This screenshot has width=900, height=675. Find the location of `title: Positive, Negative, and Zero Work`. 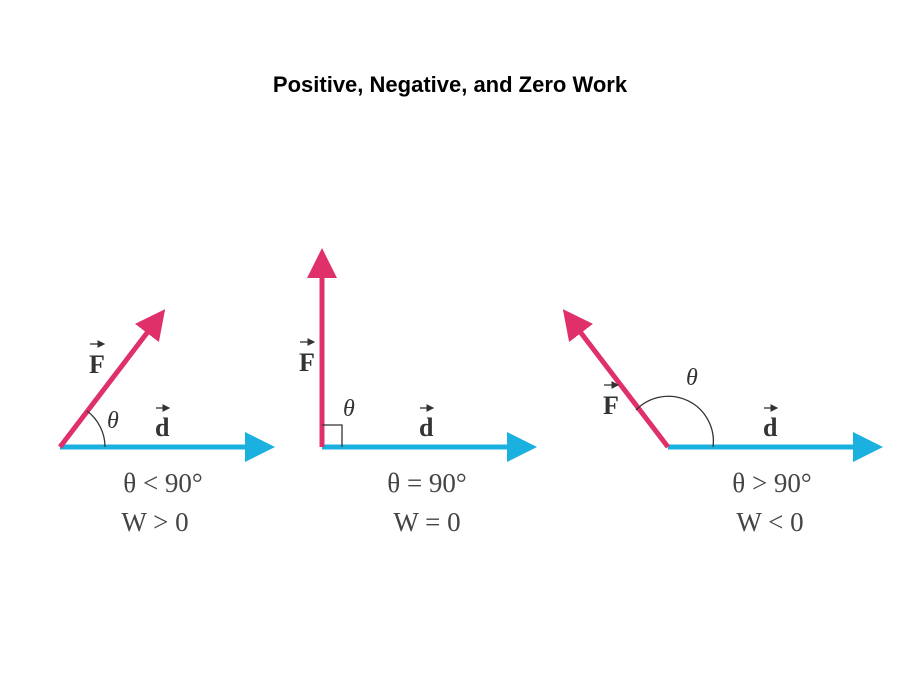

title: Positive, Negative, and Zero Work is located at coordinates (450, 84).